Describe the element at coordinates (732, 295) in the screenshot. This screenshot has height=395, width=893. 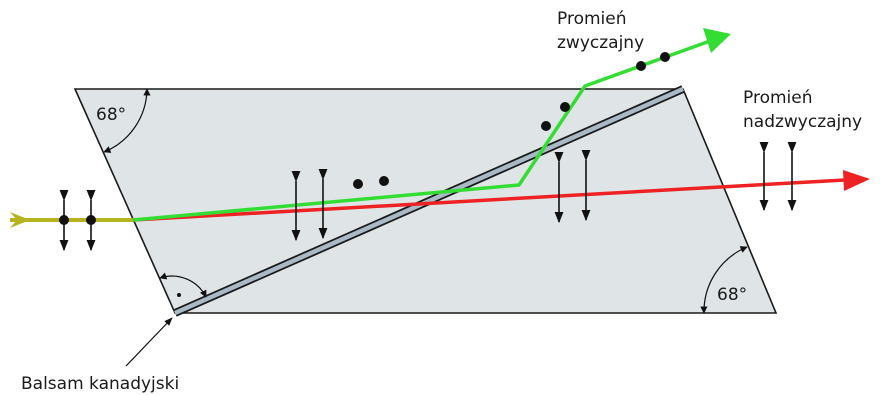
I see `angle-label-bottom-right: 68°` at that location.